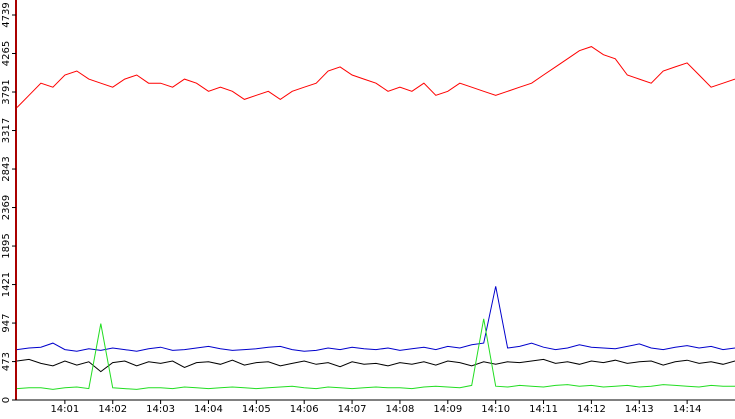  Describe the element at coordinates (6, 53) in the screenshot. I see `y-tick-label: 4265` at that location.